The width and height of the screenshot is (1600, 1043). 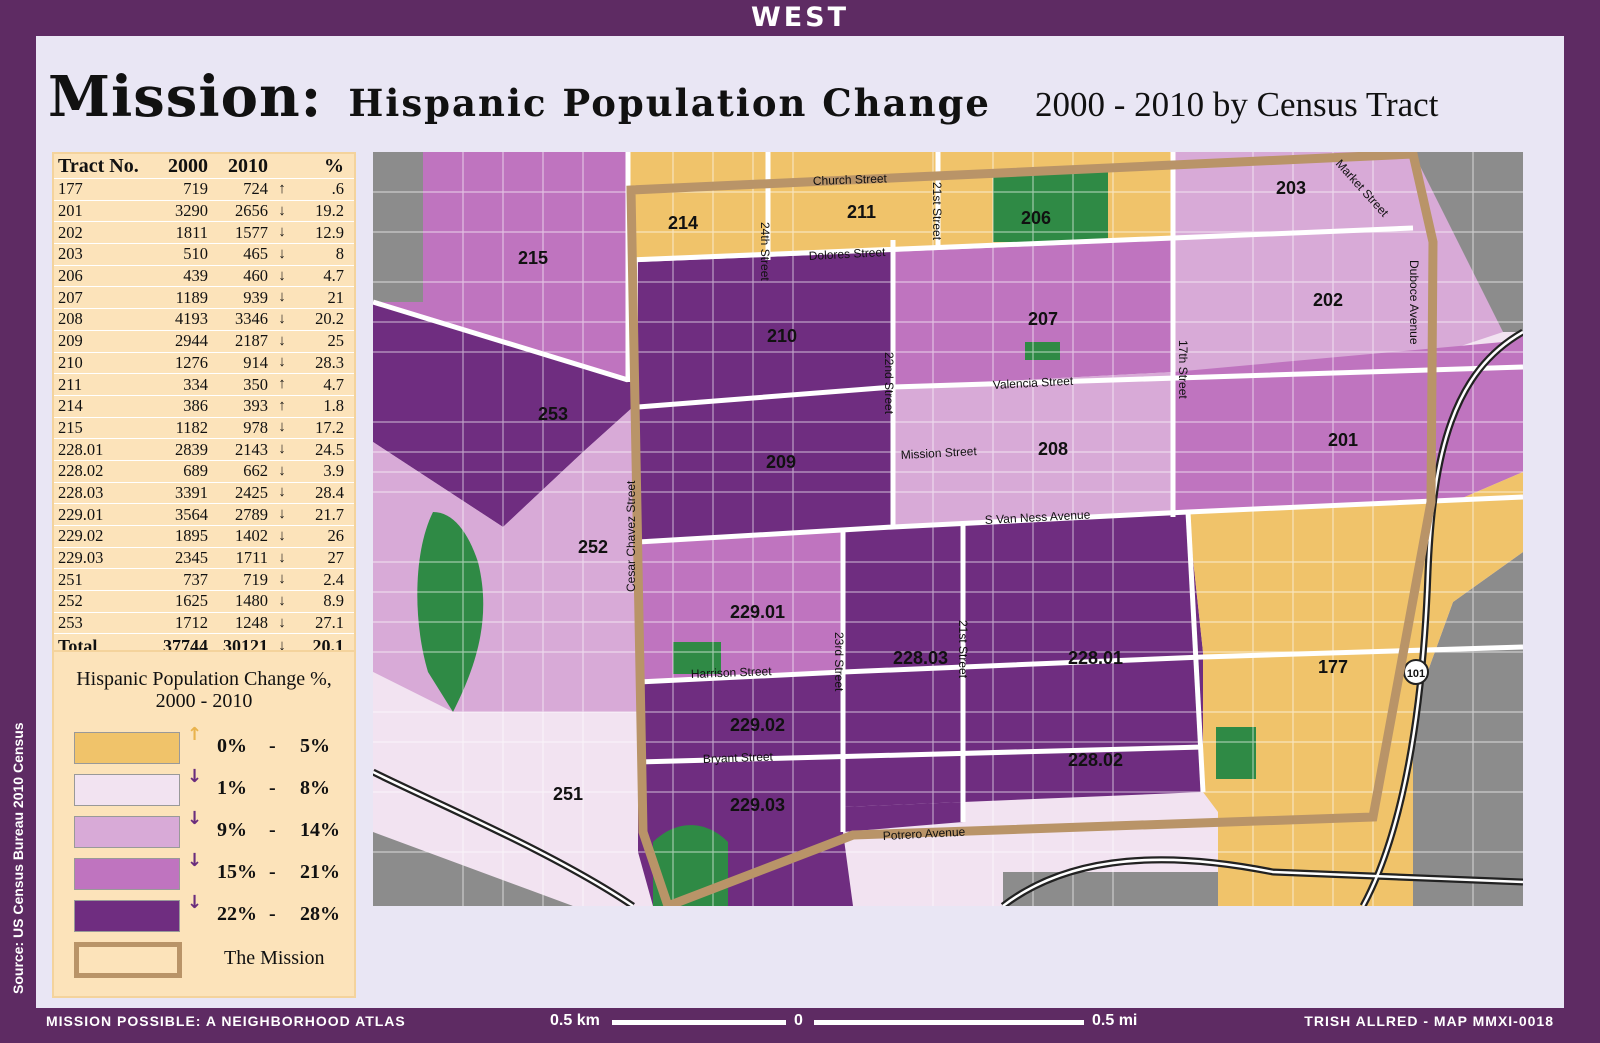 I want to click on scale-km-label: 0.5 km, so click(x=575, y=1020).